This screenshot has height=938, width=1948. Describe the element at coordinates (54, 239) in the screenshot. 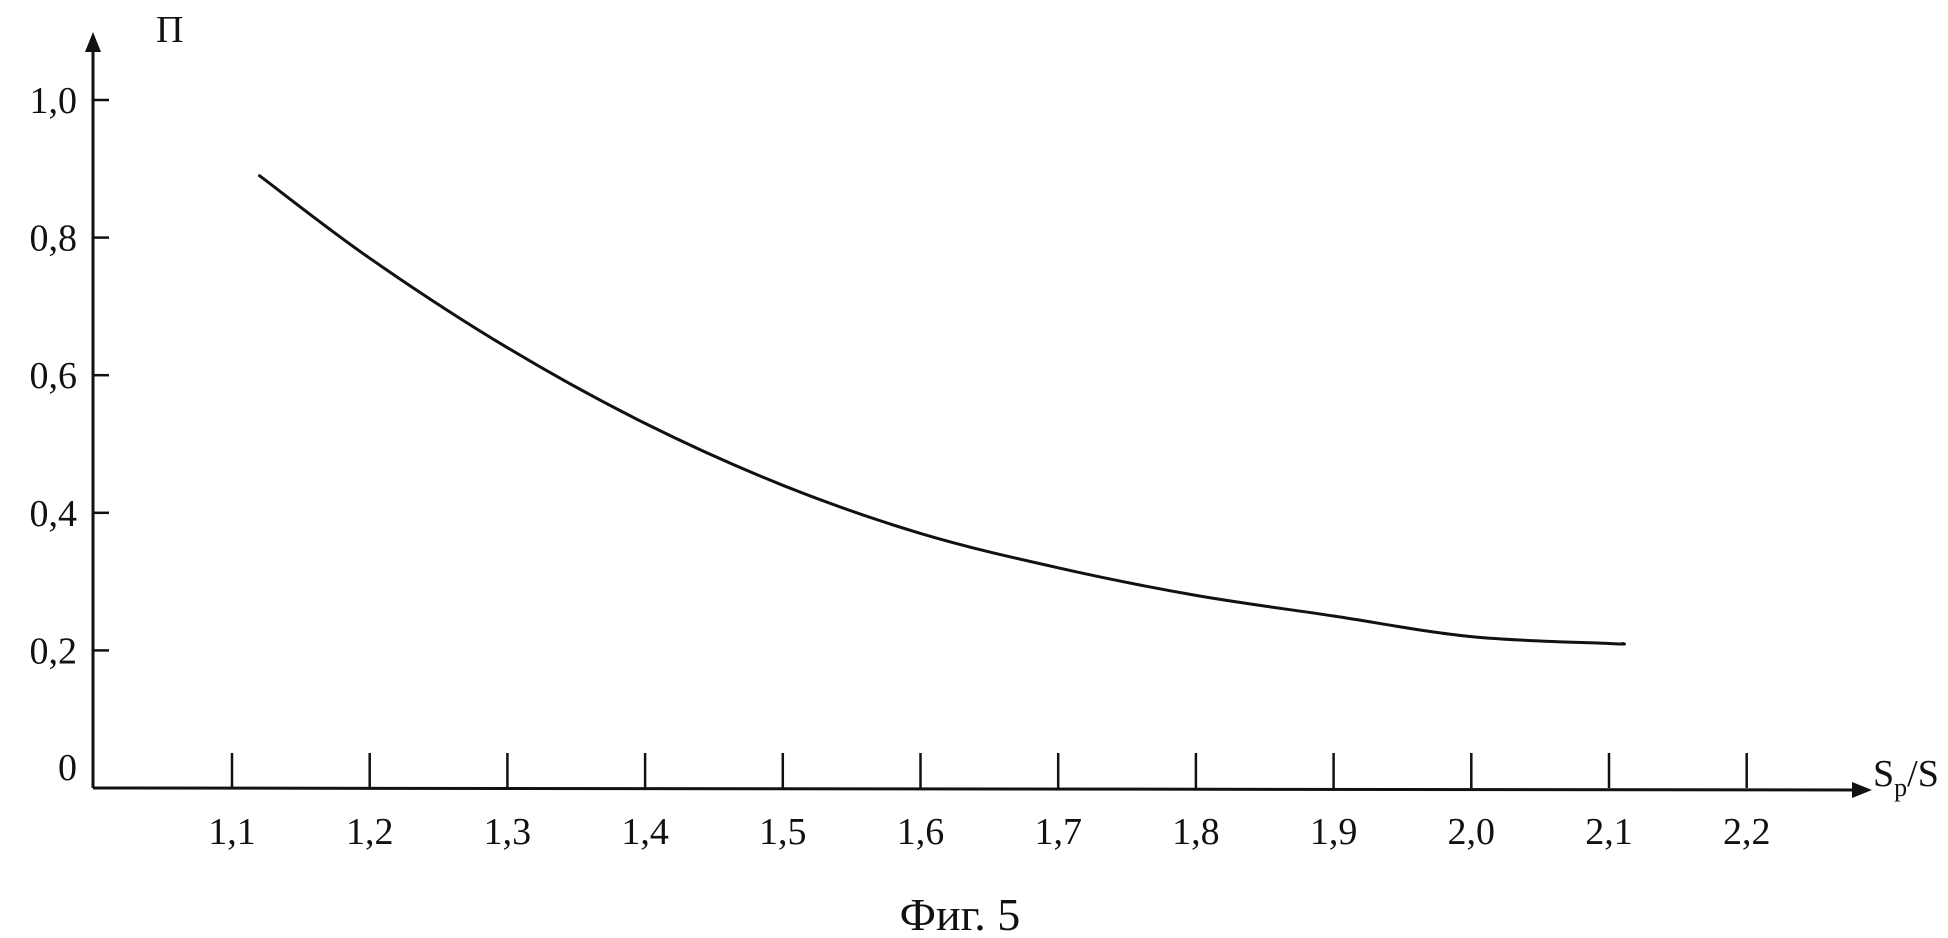

I see `y-tick-label: 0,8` at that location.